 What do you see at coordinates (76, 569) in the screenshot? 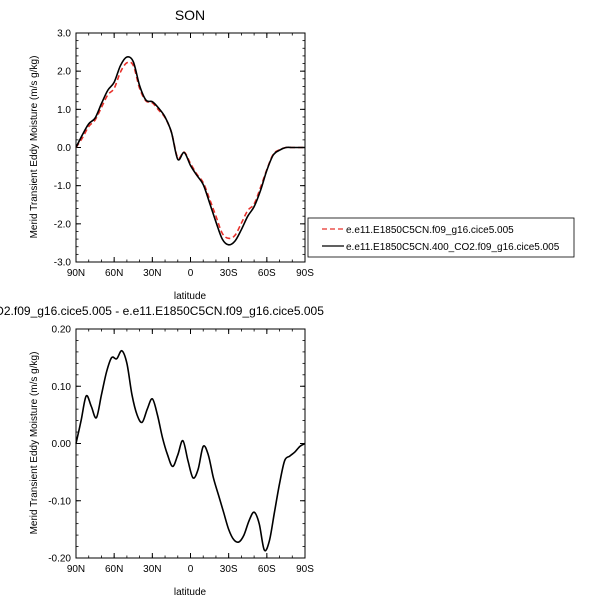
I see `p2-x-tick-label: 90N` at bounding box center [76, 569].